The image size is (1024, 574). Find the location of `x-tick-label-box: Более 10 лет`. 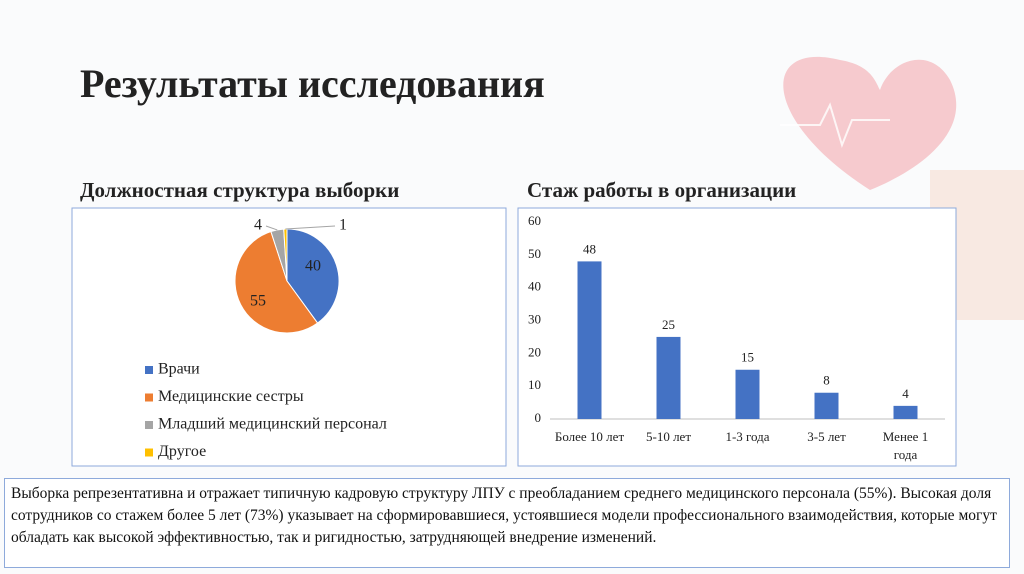

x-tick-label-box: Более 10 лет is located at coordinates (589, 436).